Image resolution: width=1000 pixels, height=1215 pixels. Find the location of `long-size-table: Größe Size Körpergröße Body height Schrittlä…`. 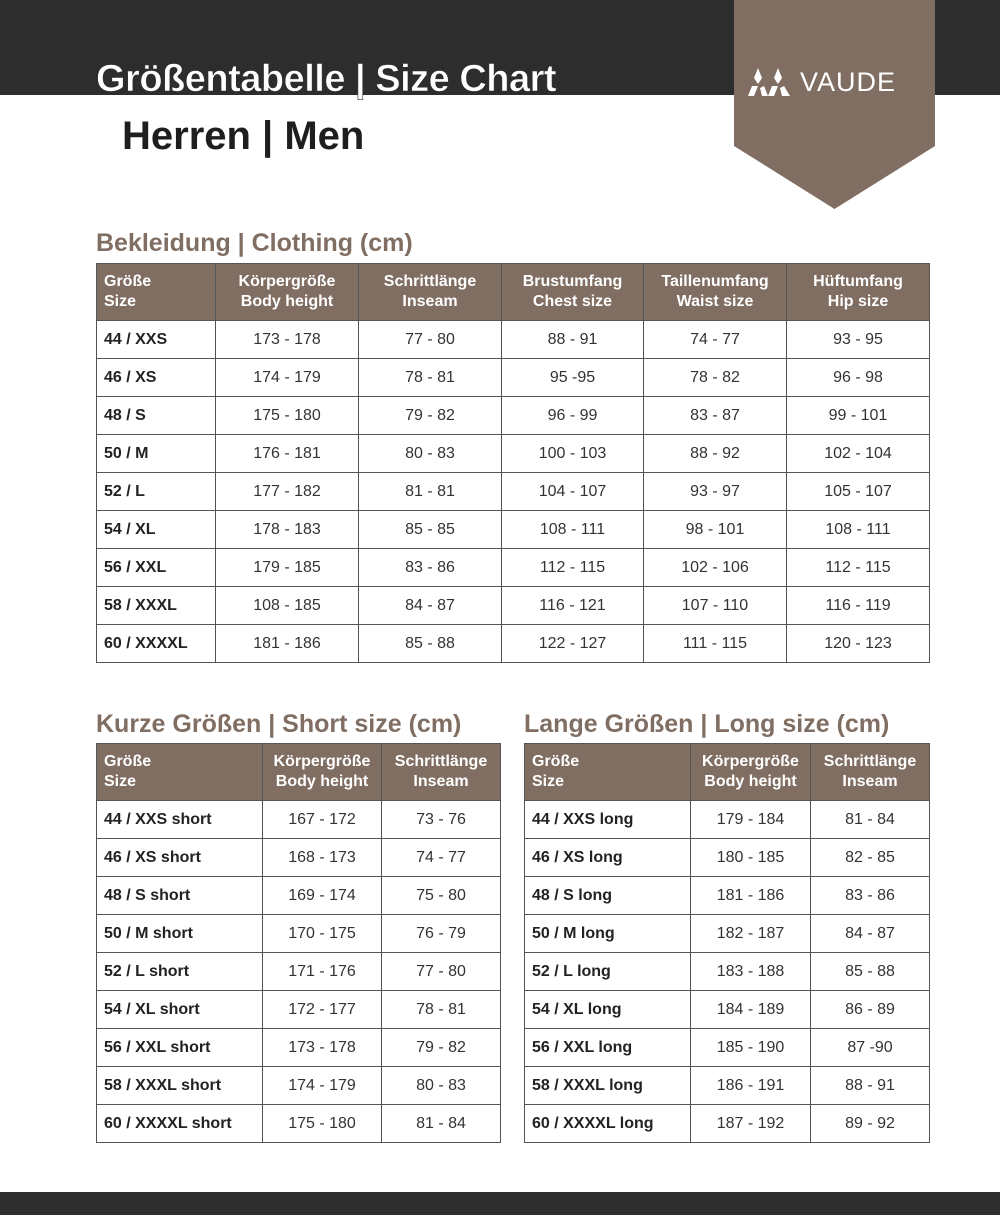

long-size-table: Größe Size Körpergröße Body height Schrittlä… is located at coordinates (727, 943).